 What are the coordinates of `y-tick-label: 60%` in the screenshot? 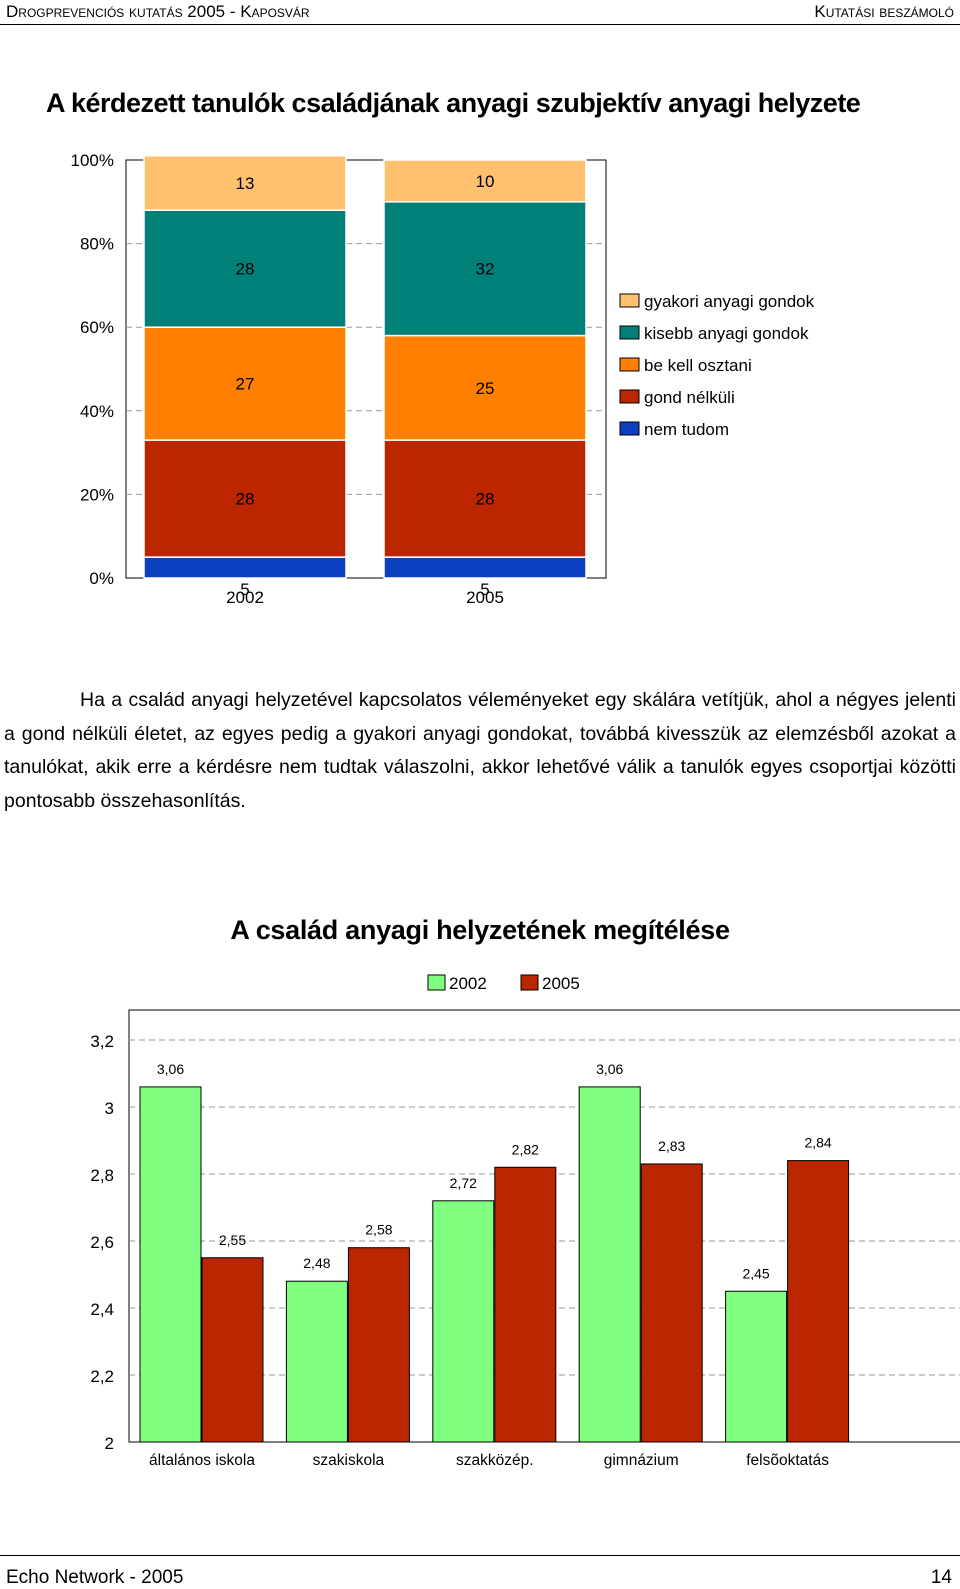 It's located at (97, 327).